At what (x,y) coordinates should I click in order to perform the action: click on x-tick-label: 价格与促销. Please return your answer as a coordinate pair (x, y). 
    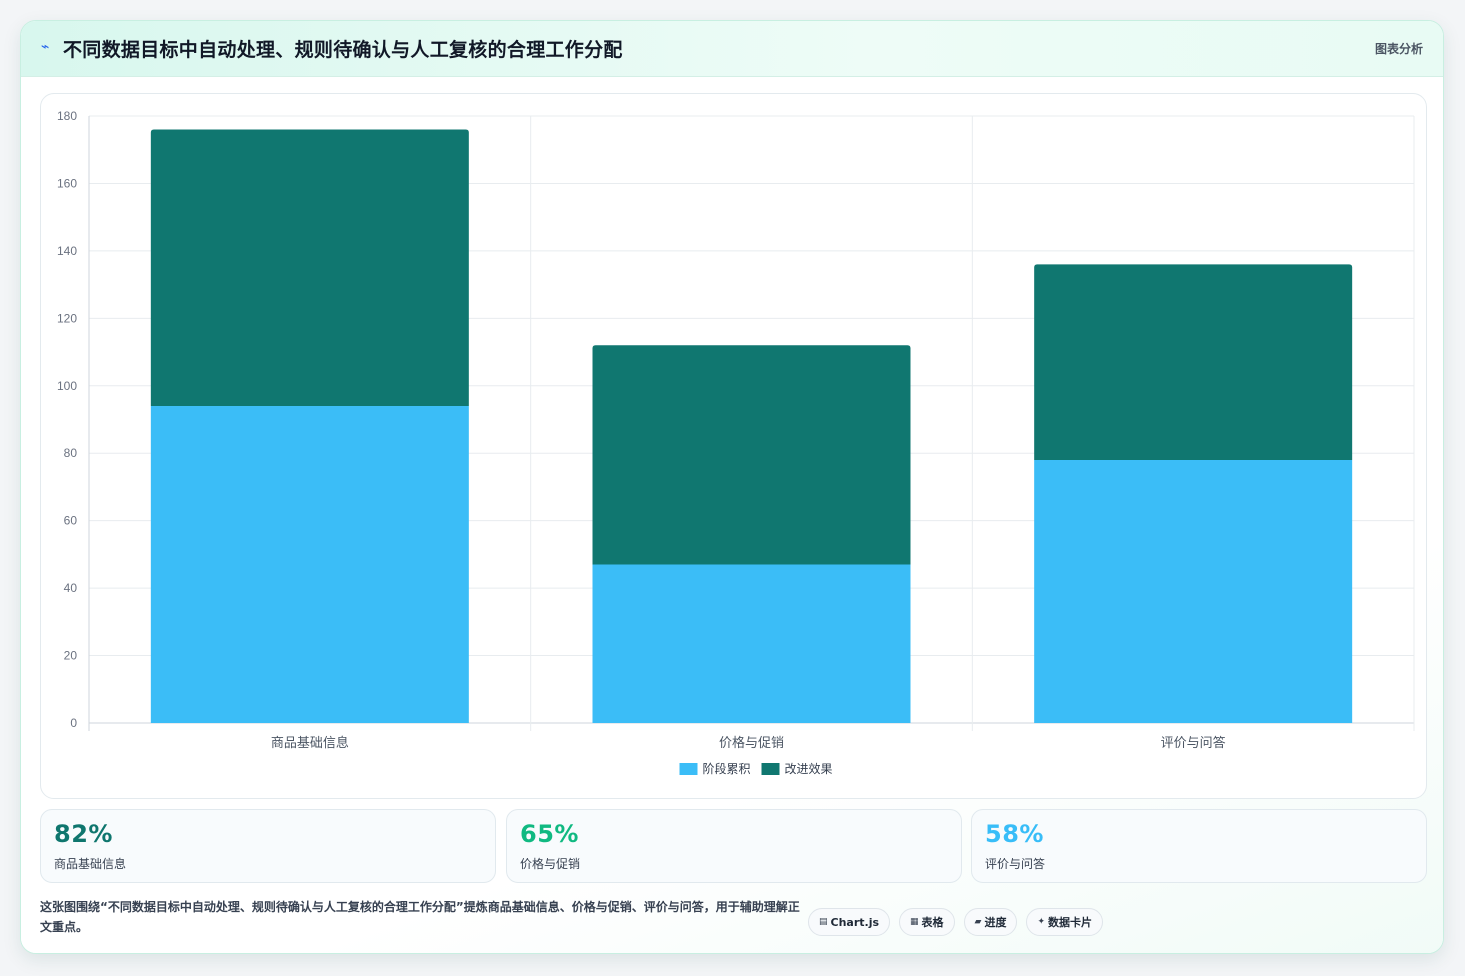
    Looking at the image, I should click on (751, 743).